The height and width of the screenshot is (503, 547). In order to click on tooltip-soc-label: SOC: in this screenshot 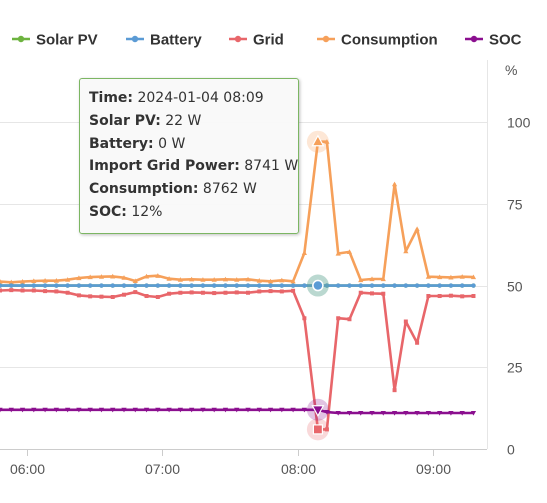, I will do `click(108, 211)`.